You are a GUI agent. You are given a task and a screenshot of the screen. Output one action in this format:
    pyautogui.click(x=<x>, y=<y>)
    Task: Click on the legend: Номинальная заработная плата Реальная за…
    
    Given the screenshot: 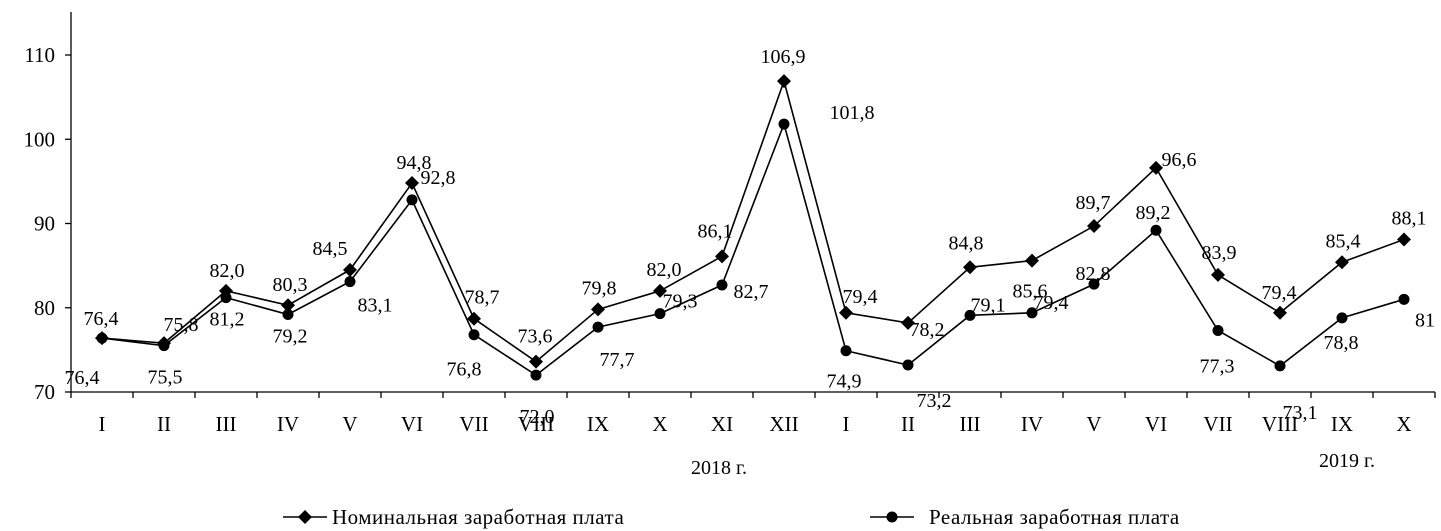 What is the action you would take?
    pyautogui.click(x=731, y=517)
    